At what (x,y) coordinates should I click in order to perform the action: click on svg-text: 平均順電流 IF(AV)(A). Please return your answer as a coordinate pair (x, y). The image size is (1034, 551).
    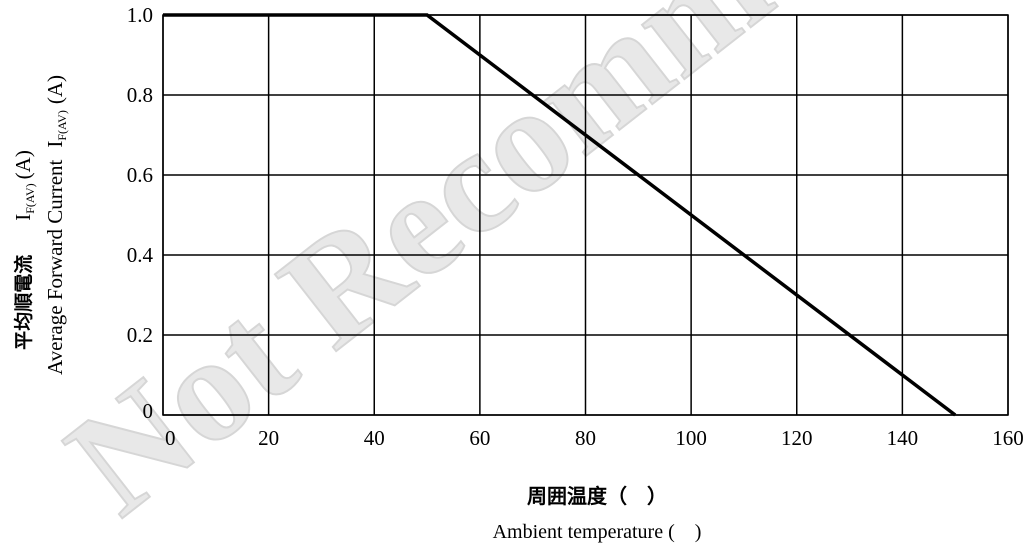
    Looking at the image, I should click on (24, 250).